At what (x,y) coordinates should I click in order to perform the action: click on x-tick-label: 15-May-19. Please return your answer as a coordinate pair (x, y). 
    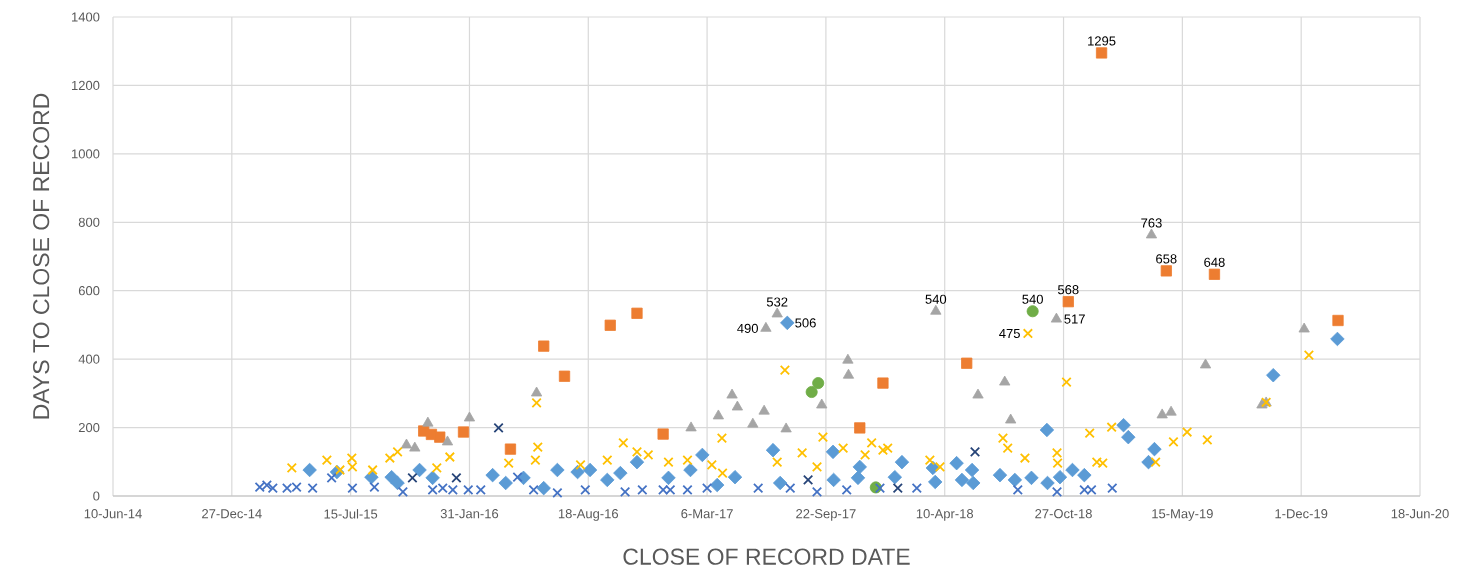
    Looking at the image, I should click on (1182, 515).